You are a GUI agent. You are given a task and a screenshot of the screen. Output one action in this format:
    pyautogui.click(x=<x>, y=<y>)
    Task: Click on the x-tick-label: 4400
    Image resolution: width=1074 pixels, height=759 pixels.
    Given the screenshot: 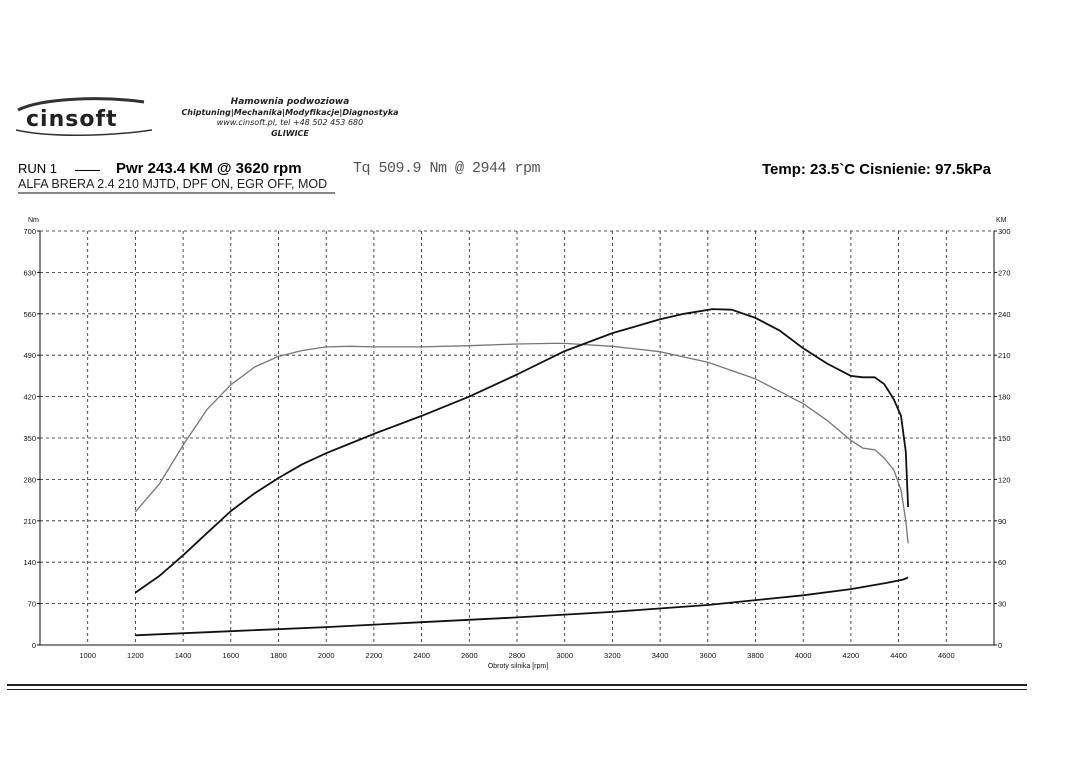 What is the action you would take?
    pyautogui.click(x=898, y=655)
    